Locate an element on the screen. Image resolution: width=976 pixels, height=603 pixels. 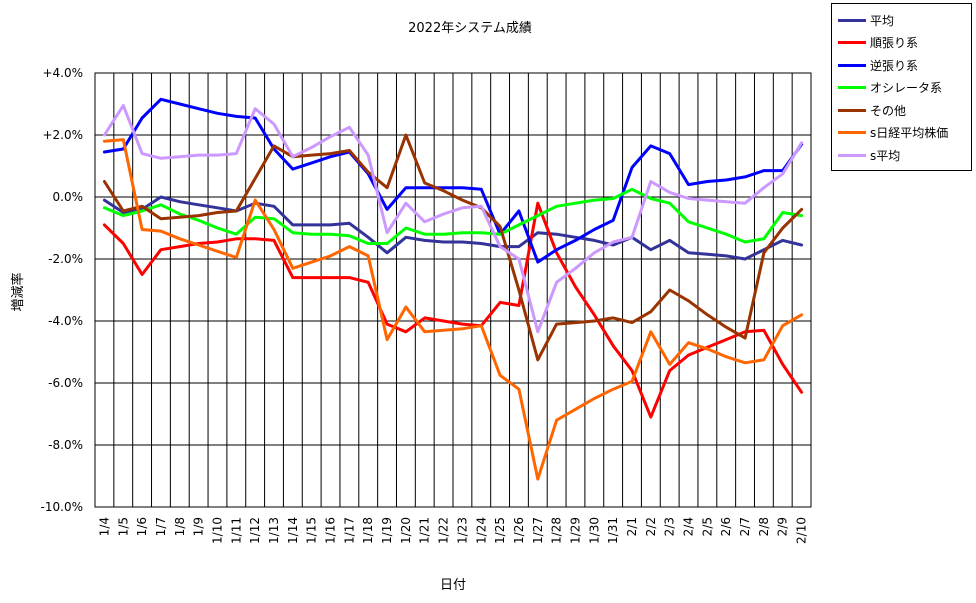
legend: 平均順張り系逆張り系オシレータ系 その他 s日経平均株価 s平均 is located at coordinates (901, 87).